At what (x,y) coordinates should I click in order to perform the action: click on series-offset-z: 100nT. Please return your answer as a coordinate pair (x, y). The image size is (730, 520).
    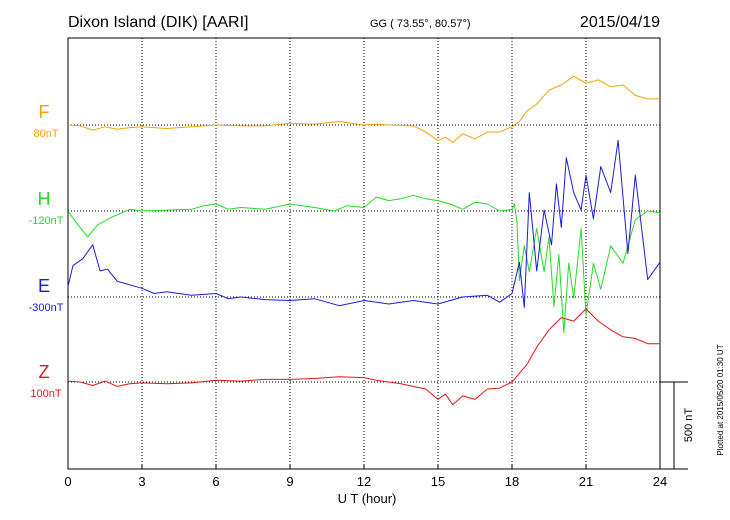
    Looking at the image, I should click on (45, 394).